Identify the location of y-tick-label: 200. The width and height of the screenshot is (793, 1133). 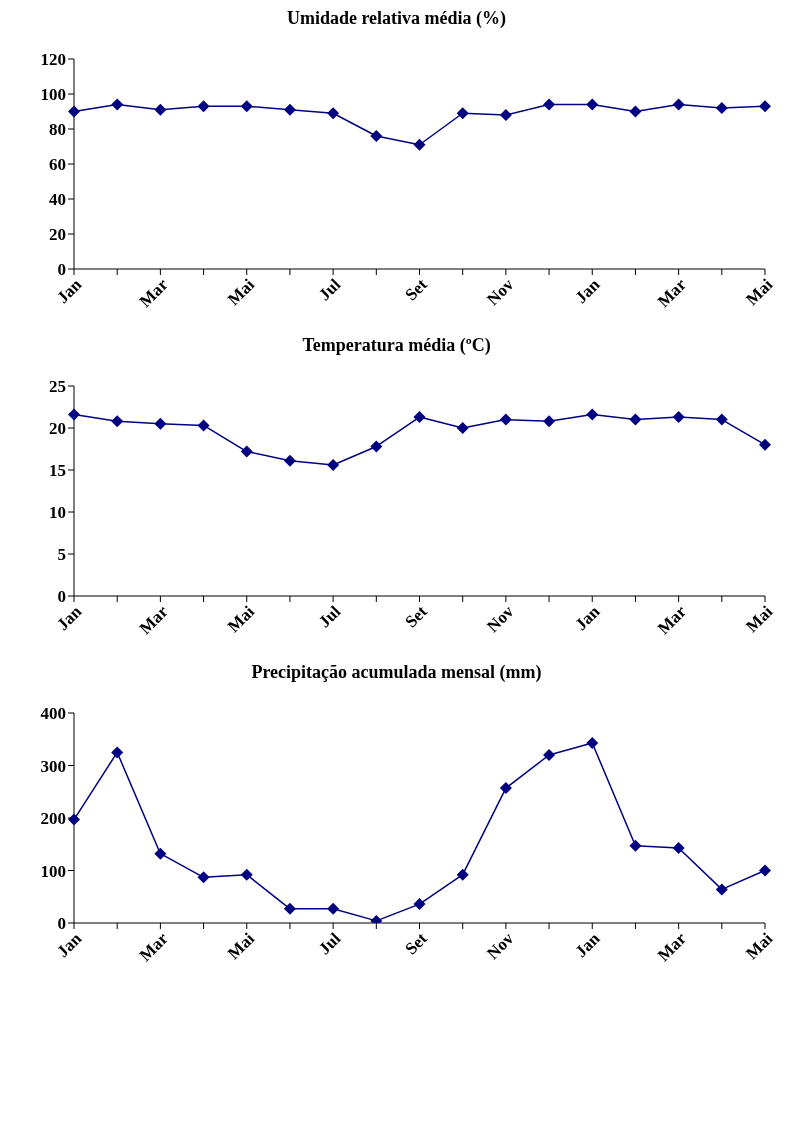
(53, 819).